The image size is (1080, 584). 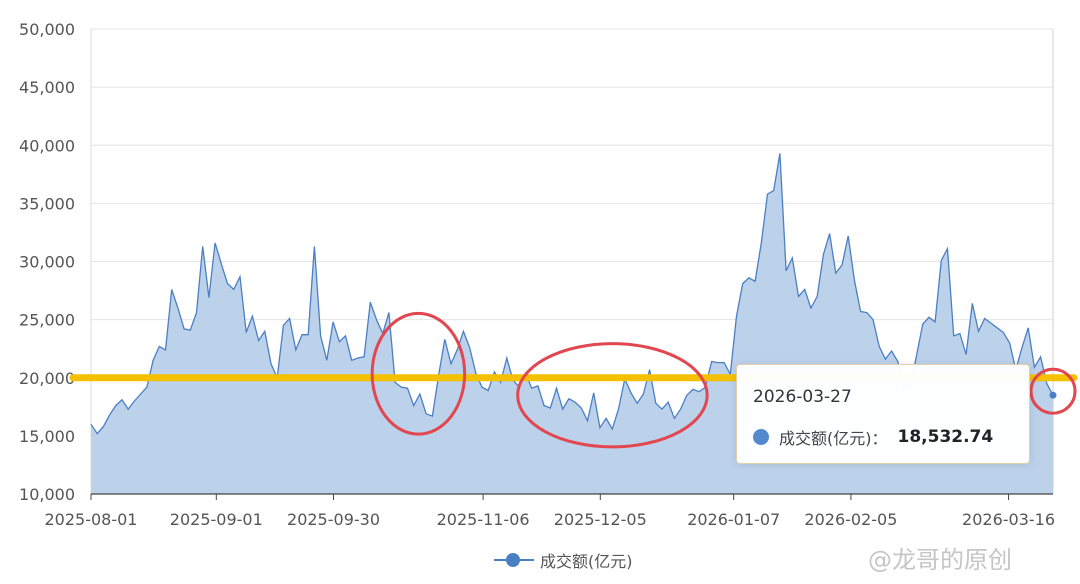 I want to click on tooltip-series-dot, so click(x=761, y=437).